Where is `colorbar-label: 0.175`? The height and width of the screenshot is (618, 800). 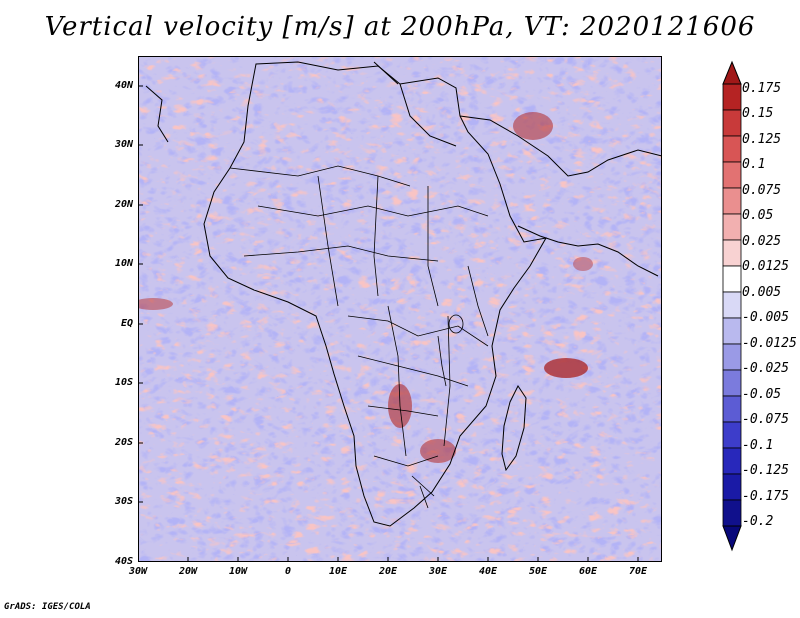 colorbar-label: 0.175 is located at coordinates (762, 88).